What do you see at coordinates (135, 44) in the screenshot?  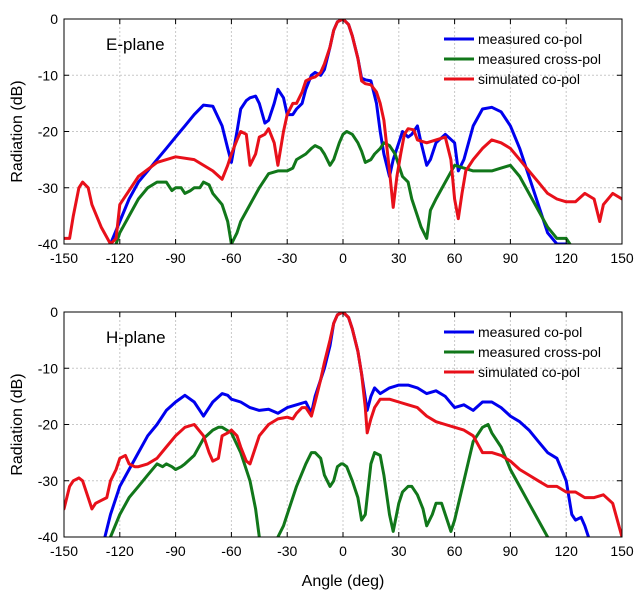 I see `plane-label: E-plane` at bounding box center [135, 44].